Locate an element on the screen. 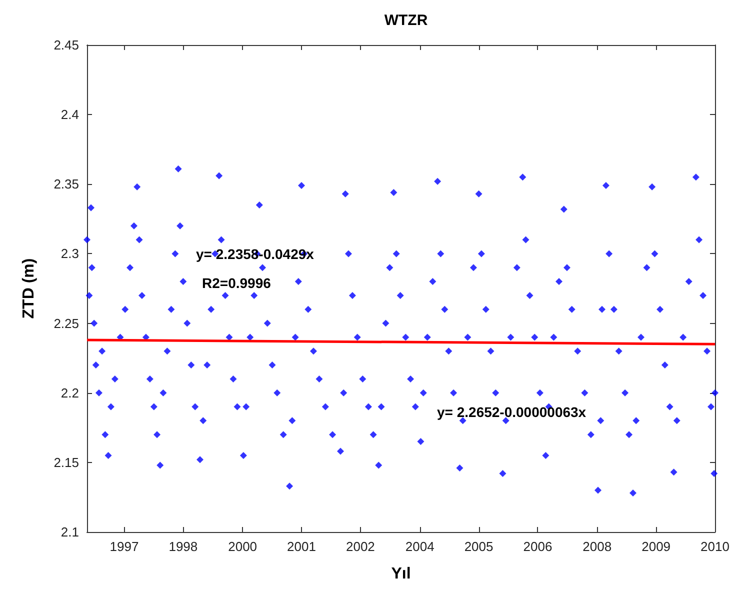 Image resolution: width=735 pixels, height=593 pixels. y-tick-label: 2.1 is located at coordinates (69, 532).